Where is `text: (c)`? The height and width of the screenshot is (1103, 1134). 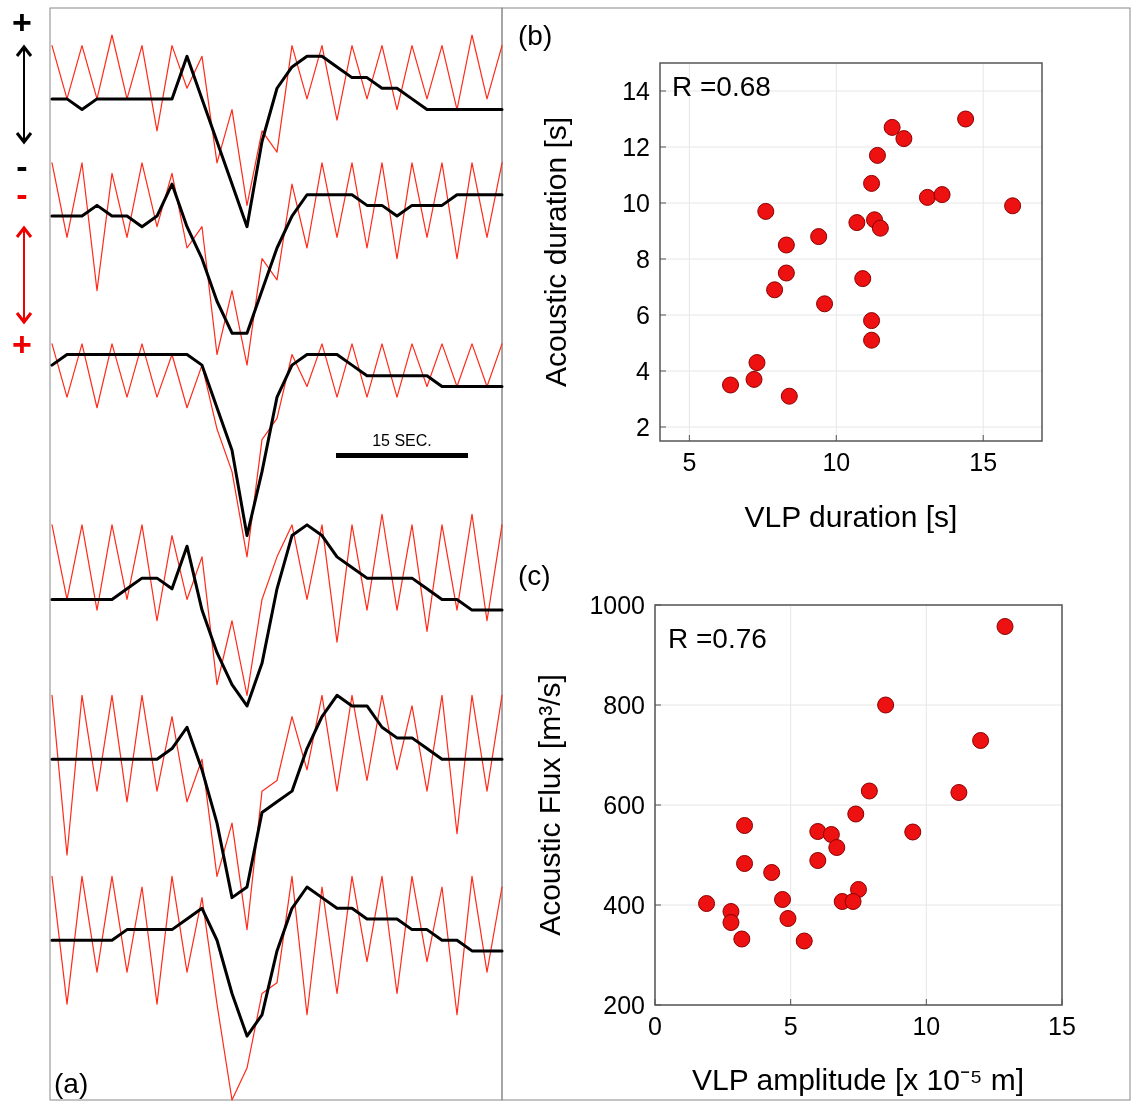
text: (c) is located at coordinates (534, 575).